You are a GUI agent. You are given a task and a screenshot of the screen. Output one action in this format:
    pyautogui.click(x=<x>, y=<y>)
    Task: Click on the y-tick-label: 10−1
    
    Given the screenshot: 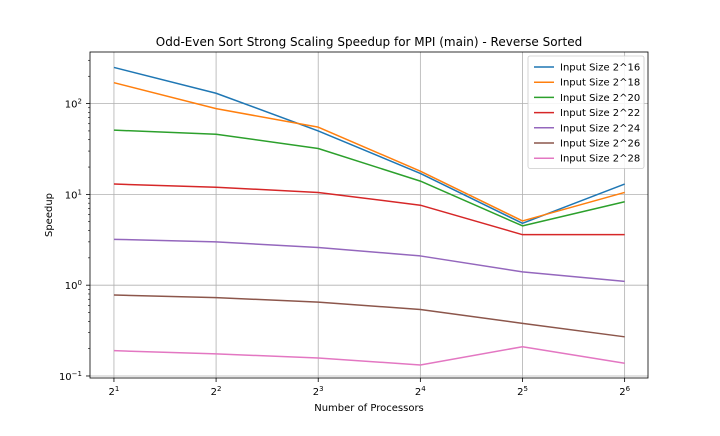 What is the action you would take?
    pyautogui.click(x=70, y=376)
    